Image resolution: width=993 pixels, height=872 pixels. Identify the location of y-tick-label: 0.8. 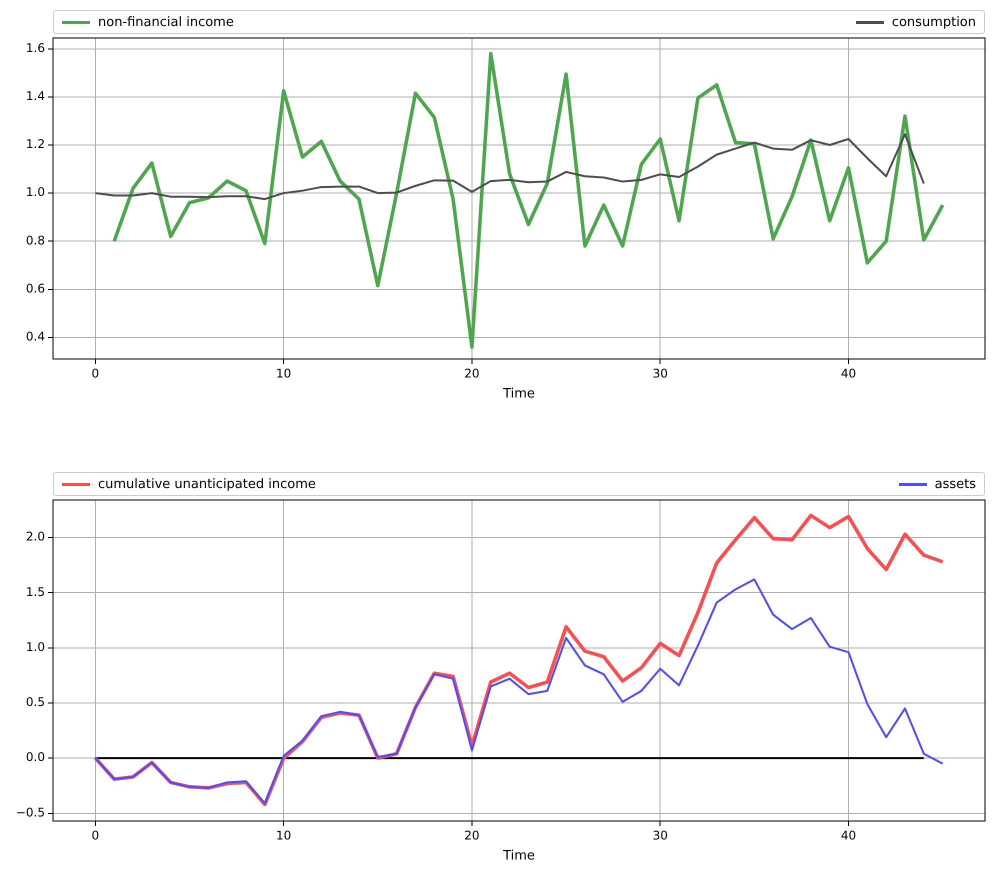
(35, 240).